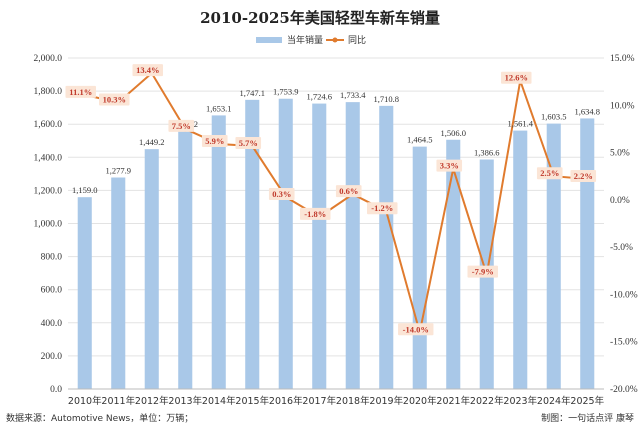  Describe the element at coordinates (320, 97) in the screenshot. I see `bar-value-label: 1,724.6` at that location.